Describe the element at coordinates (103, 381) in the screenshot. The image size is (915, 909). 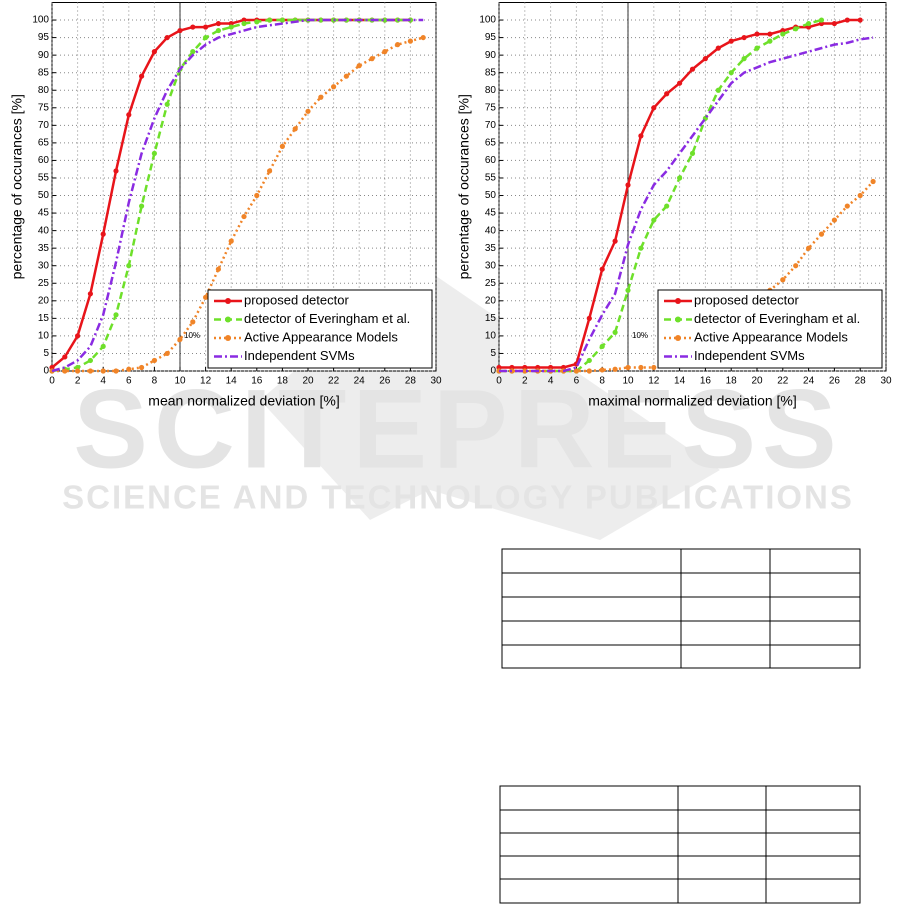
I see `x-tick-label: 4` at that location.